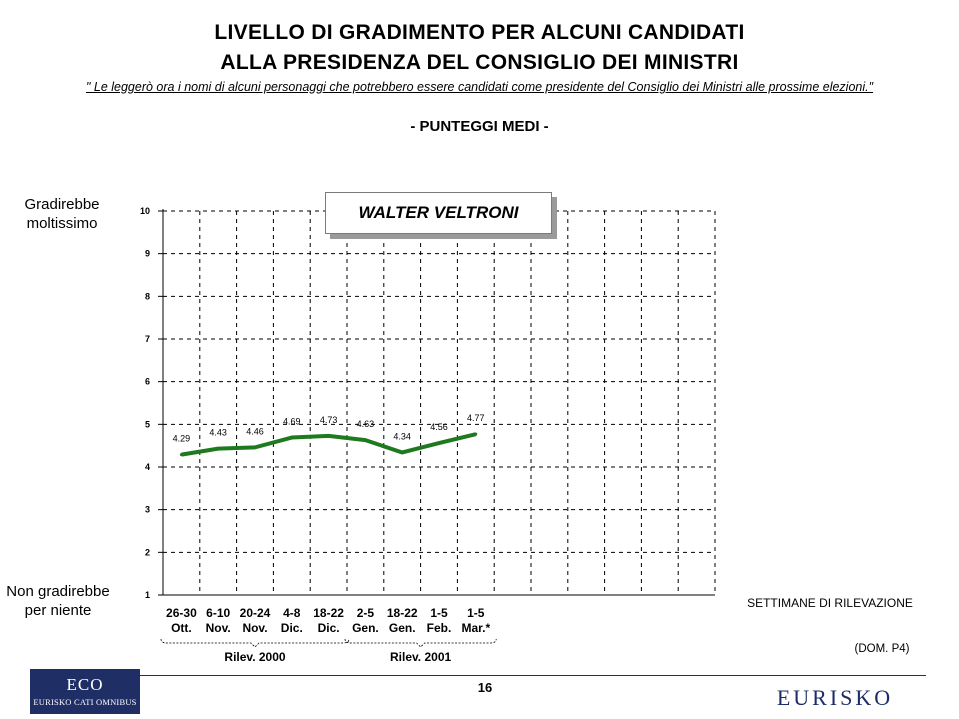  Describe the element at coordinates (255, 431) in the screenshot. I see `data-label: 4.46` at that location.